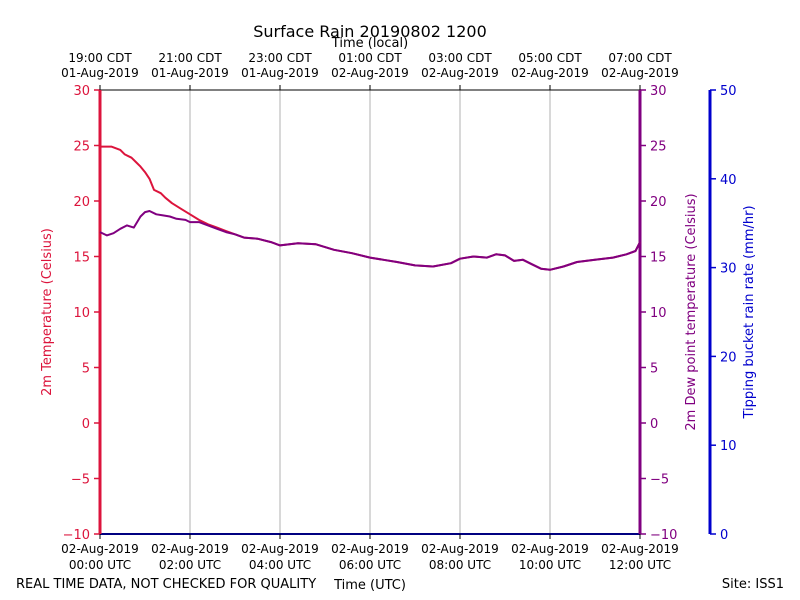 The image size is (800, 600). I want to click on right-axis-label: 2m Dew point temperature (Celsius), so click(691, 311).